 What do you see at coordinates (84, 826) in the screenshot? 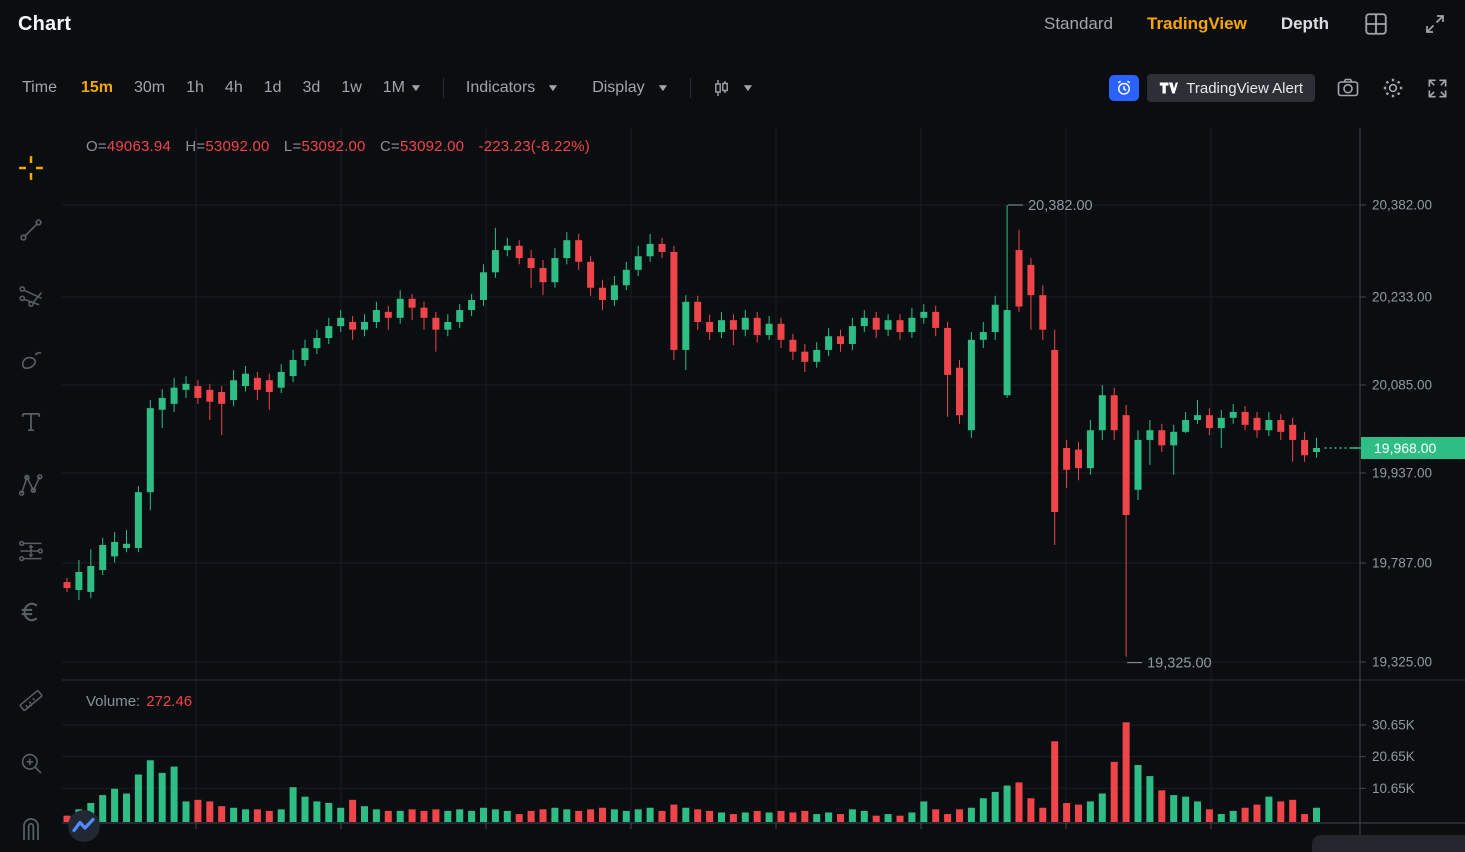
I see `tradingview-watermark-logo` at bounding box center [84, 826].